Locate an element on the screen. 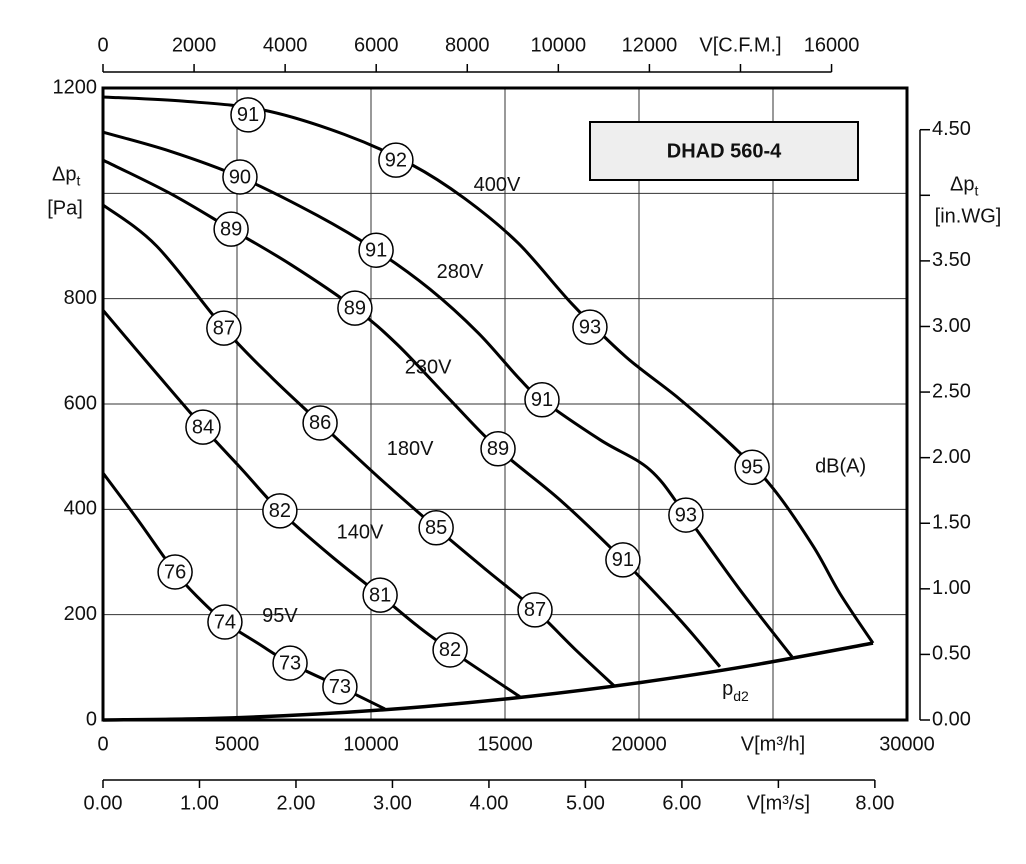  db-value: 81 is located at coordinates (380, 595).